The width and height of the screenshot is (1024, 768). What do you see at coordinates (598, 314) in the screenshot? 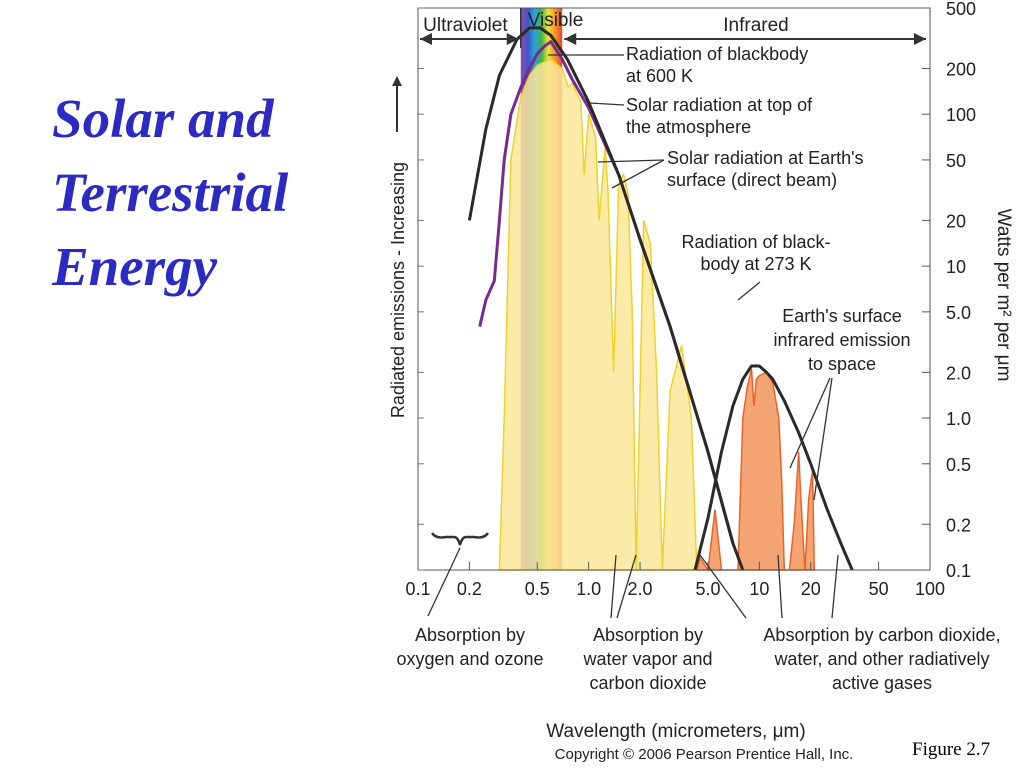
I see `solar-surface-area` at bounding box center [598, 314].